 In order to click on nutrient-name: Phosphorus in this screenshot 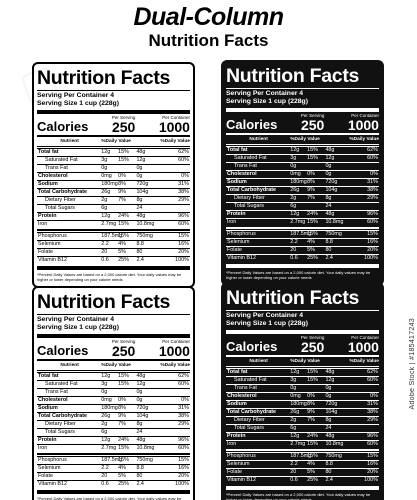, I will do `click(241, 234)`.